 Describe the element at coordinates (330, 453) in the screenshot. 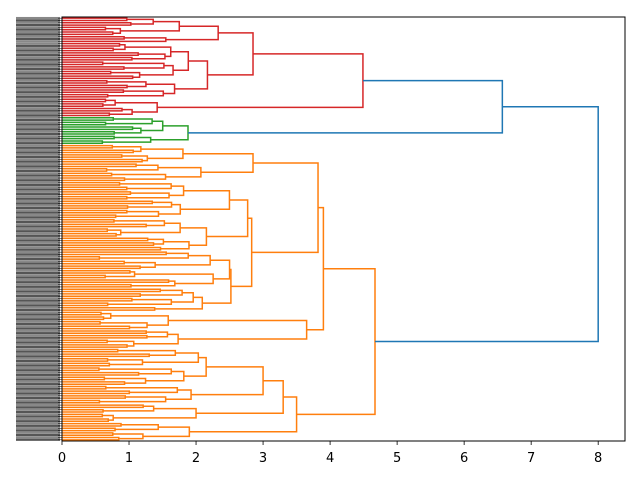

I see `x-axis: 0 1 2 3 4 5 6 7 8` at that location.